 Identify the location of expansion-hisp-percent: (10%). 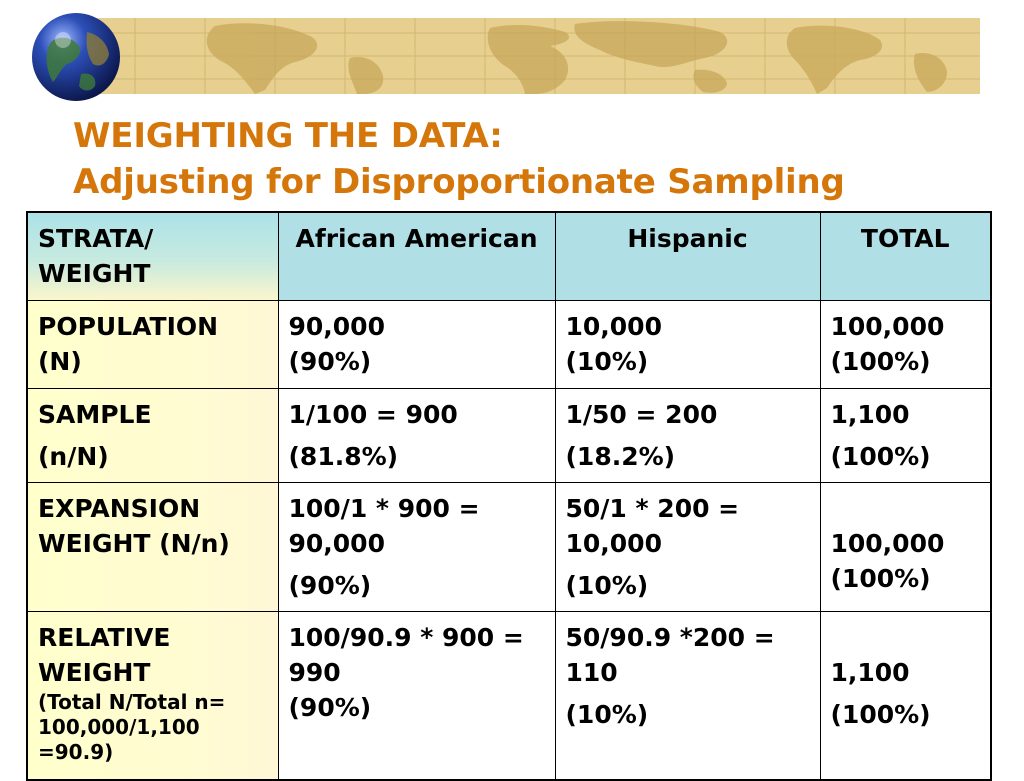
(607, 585).